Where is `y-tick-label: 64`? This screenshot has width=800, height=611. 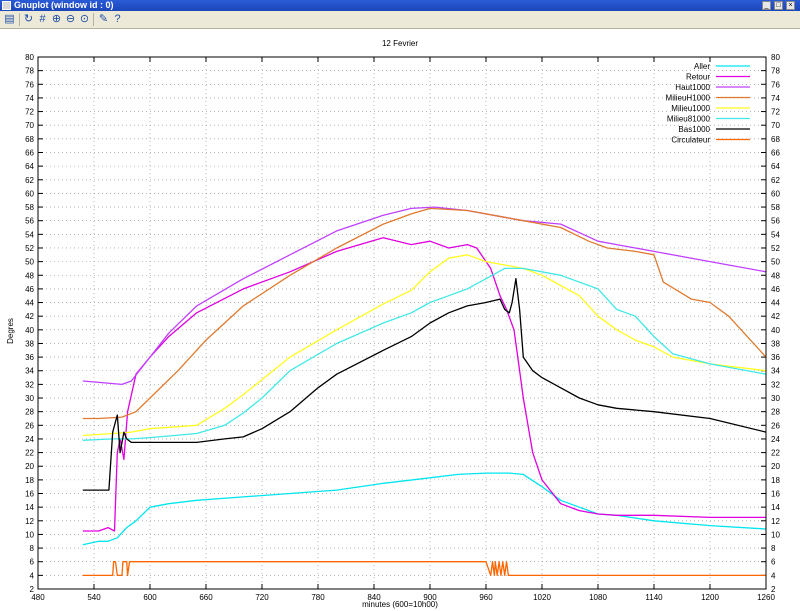
y-tick-label: 64 is located at coordinates (29, 166).